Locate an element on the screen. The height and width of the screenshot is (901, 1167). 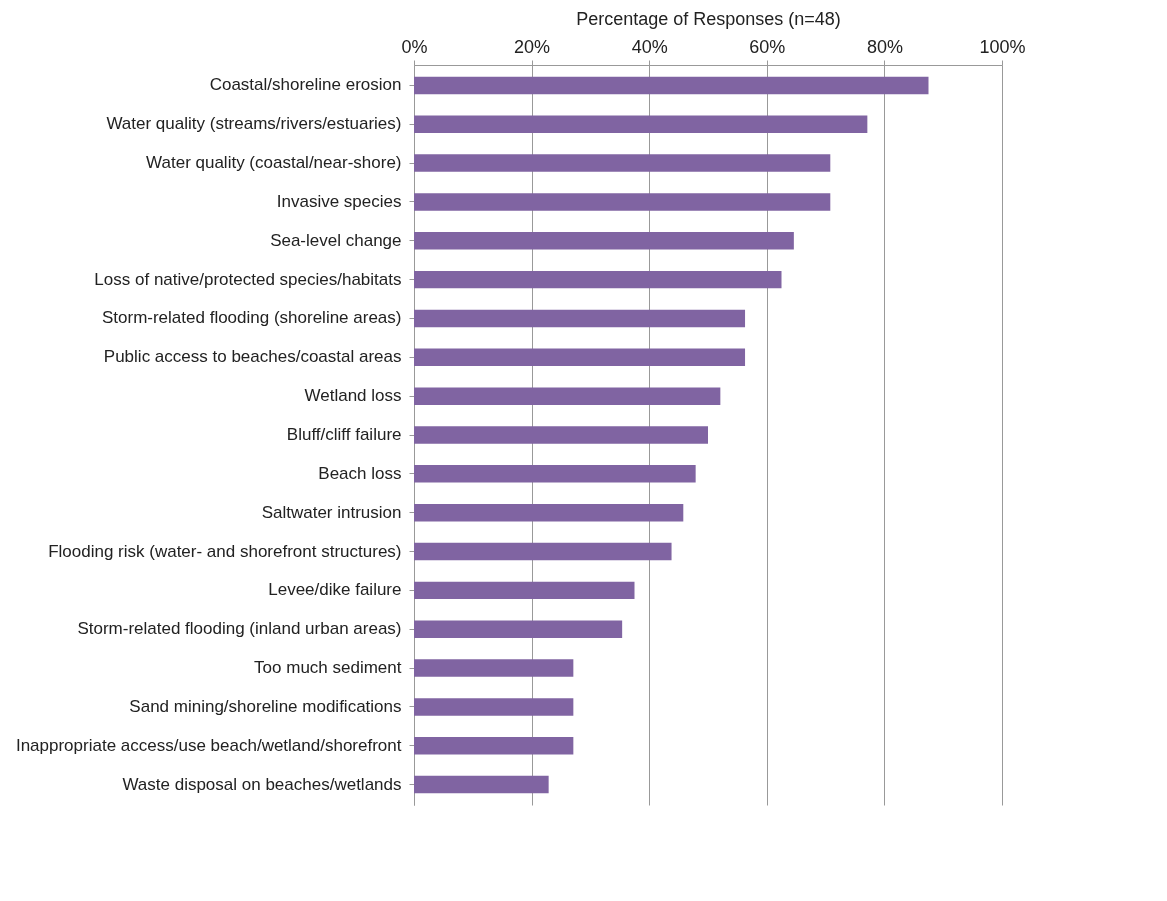
y-tick-label: Flooding risk (water- and shorefront structures) is located at coordinates (225, 551).